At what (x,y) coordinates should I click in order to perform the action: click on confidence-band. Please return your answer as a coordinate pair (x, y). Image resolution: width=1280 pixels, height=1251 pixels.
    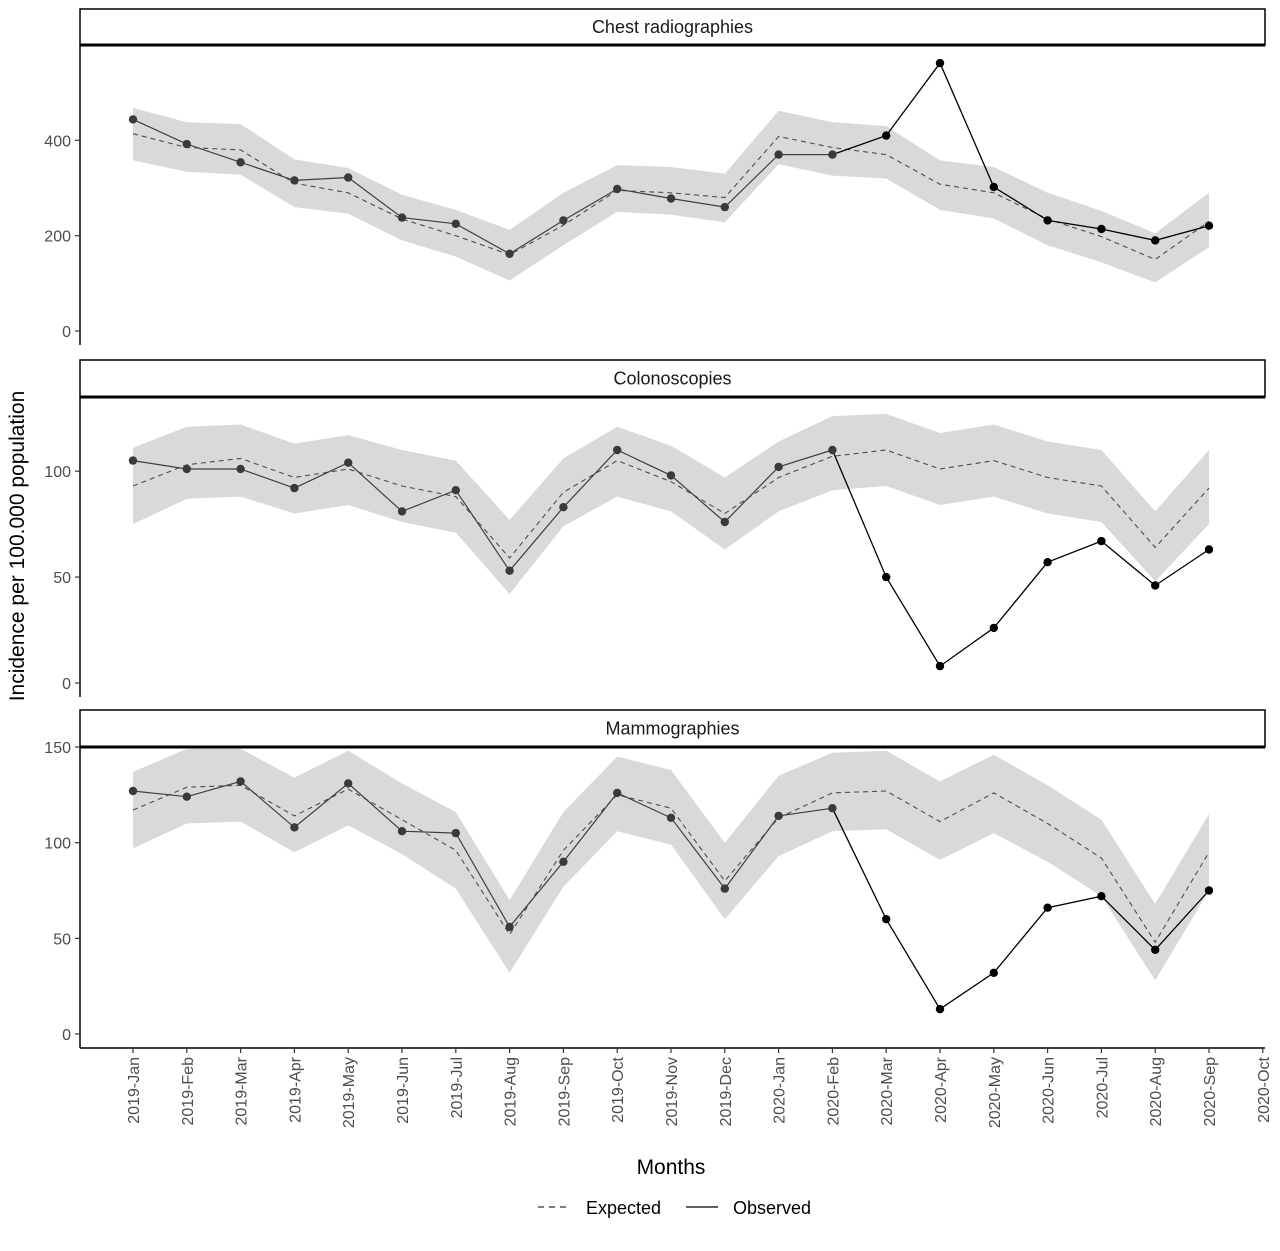
    Looking at the image, I should click on (671, 503).